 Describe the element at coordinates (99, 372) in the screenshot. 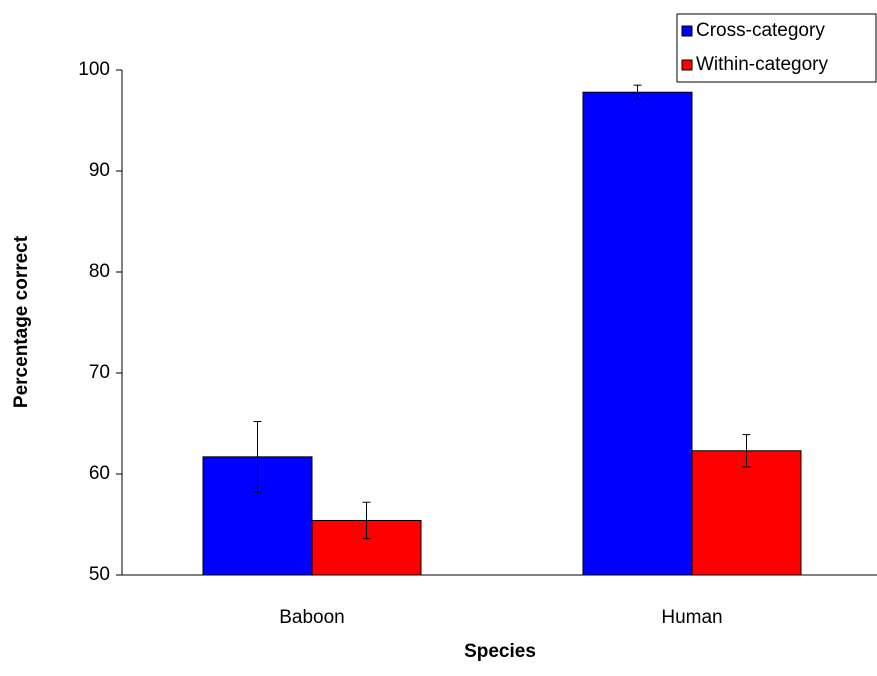

I see `y-tick-label: 70` at that location.